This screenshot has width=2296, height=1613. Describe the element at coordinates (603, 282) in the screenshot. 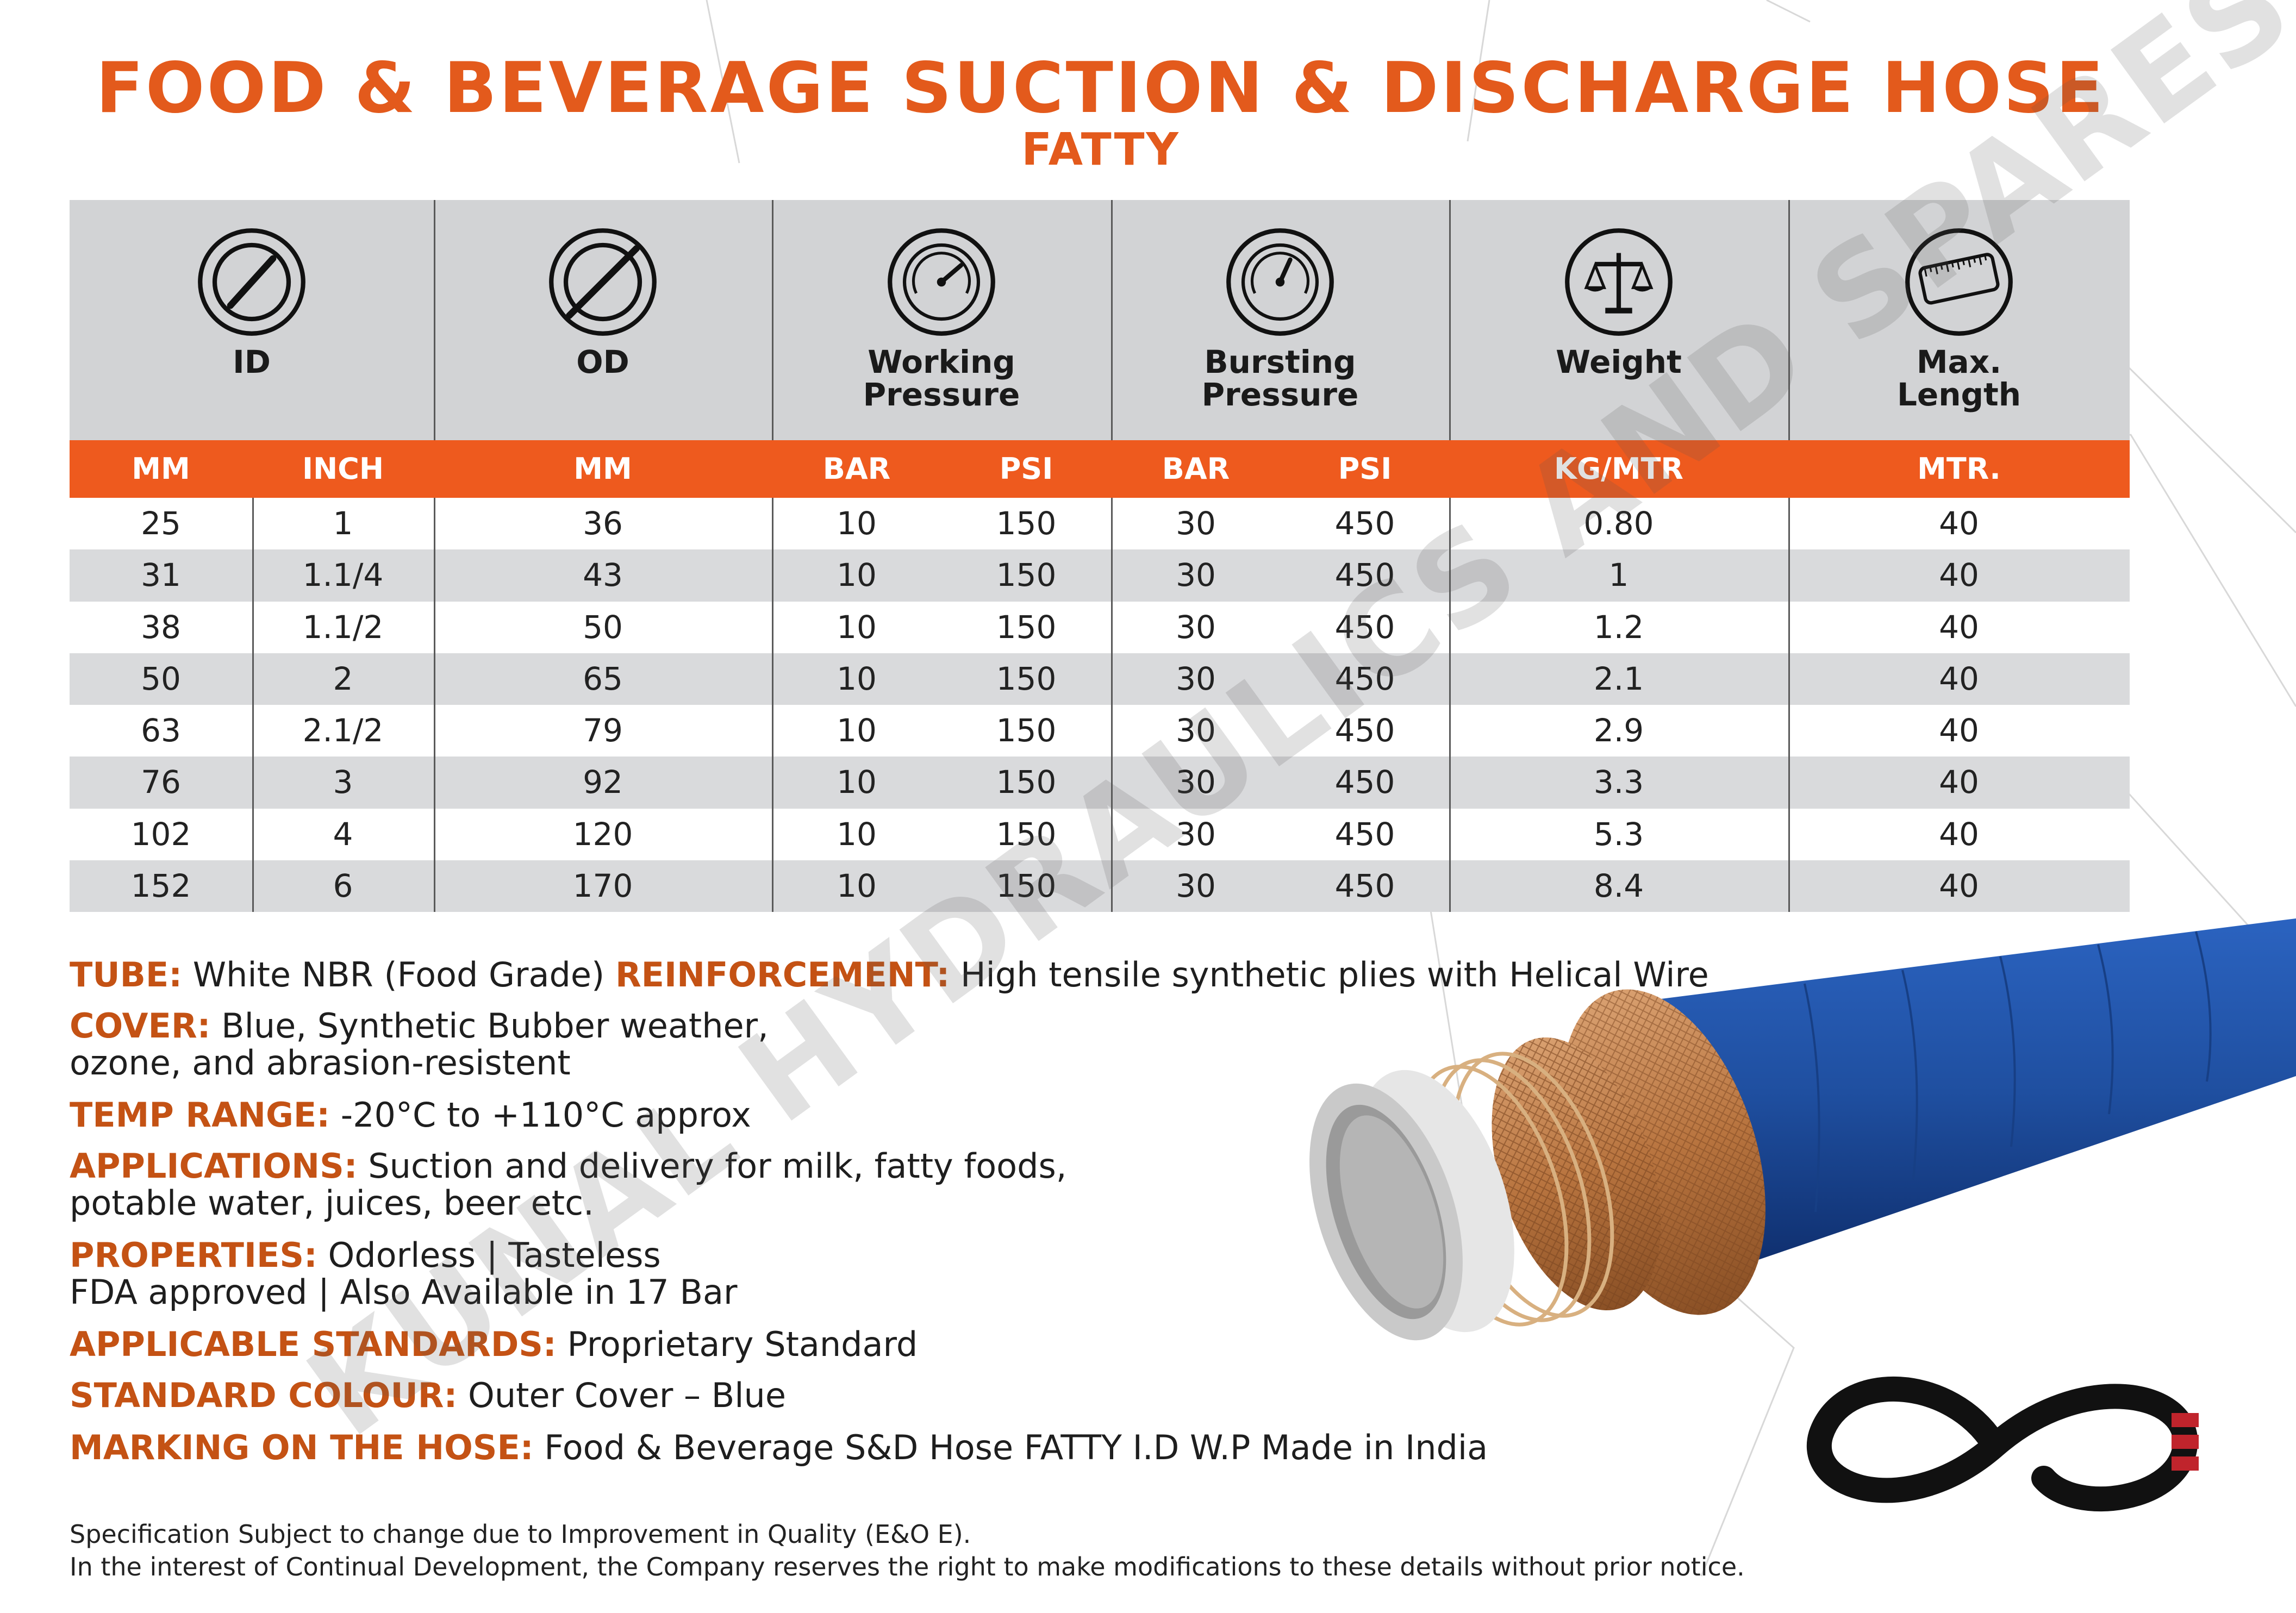

I see `outer-diameter-icon` at that location.